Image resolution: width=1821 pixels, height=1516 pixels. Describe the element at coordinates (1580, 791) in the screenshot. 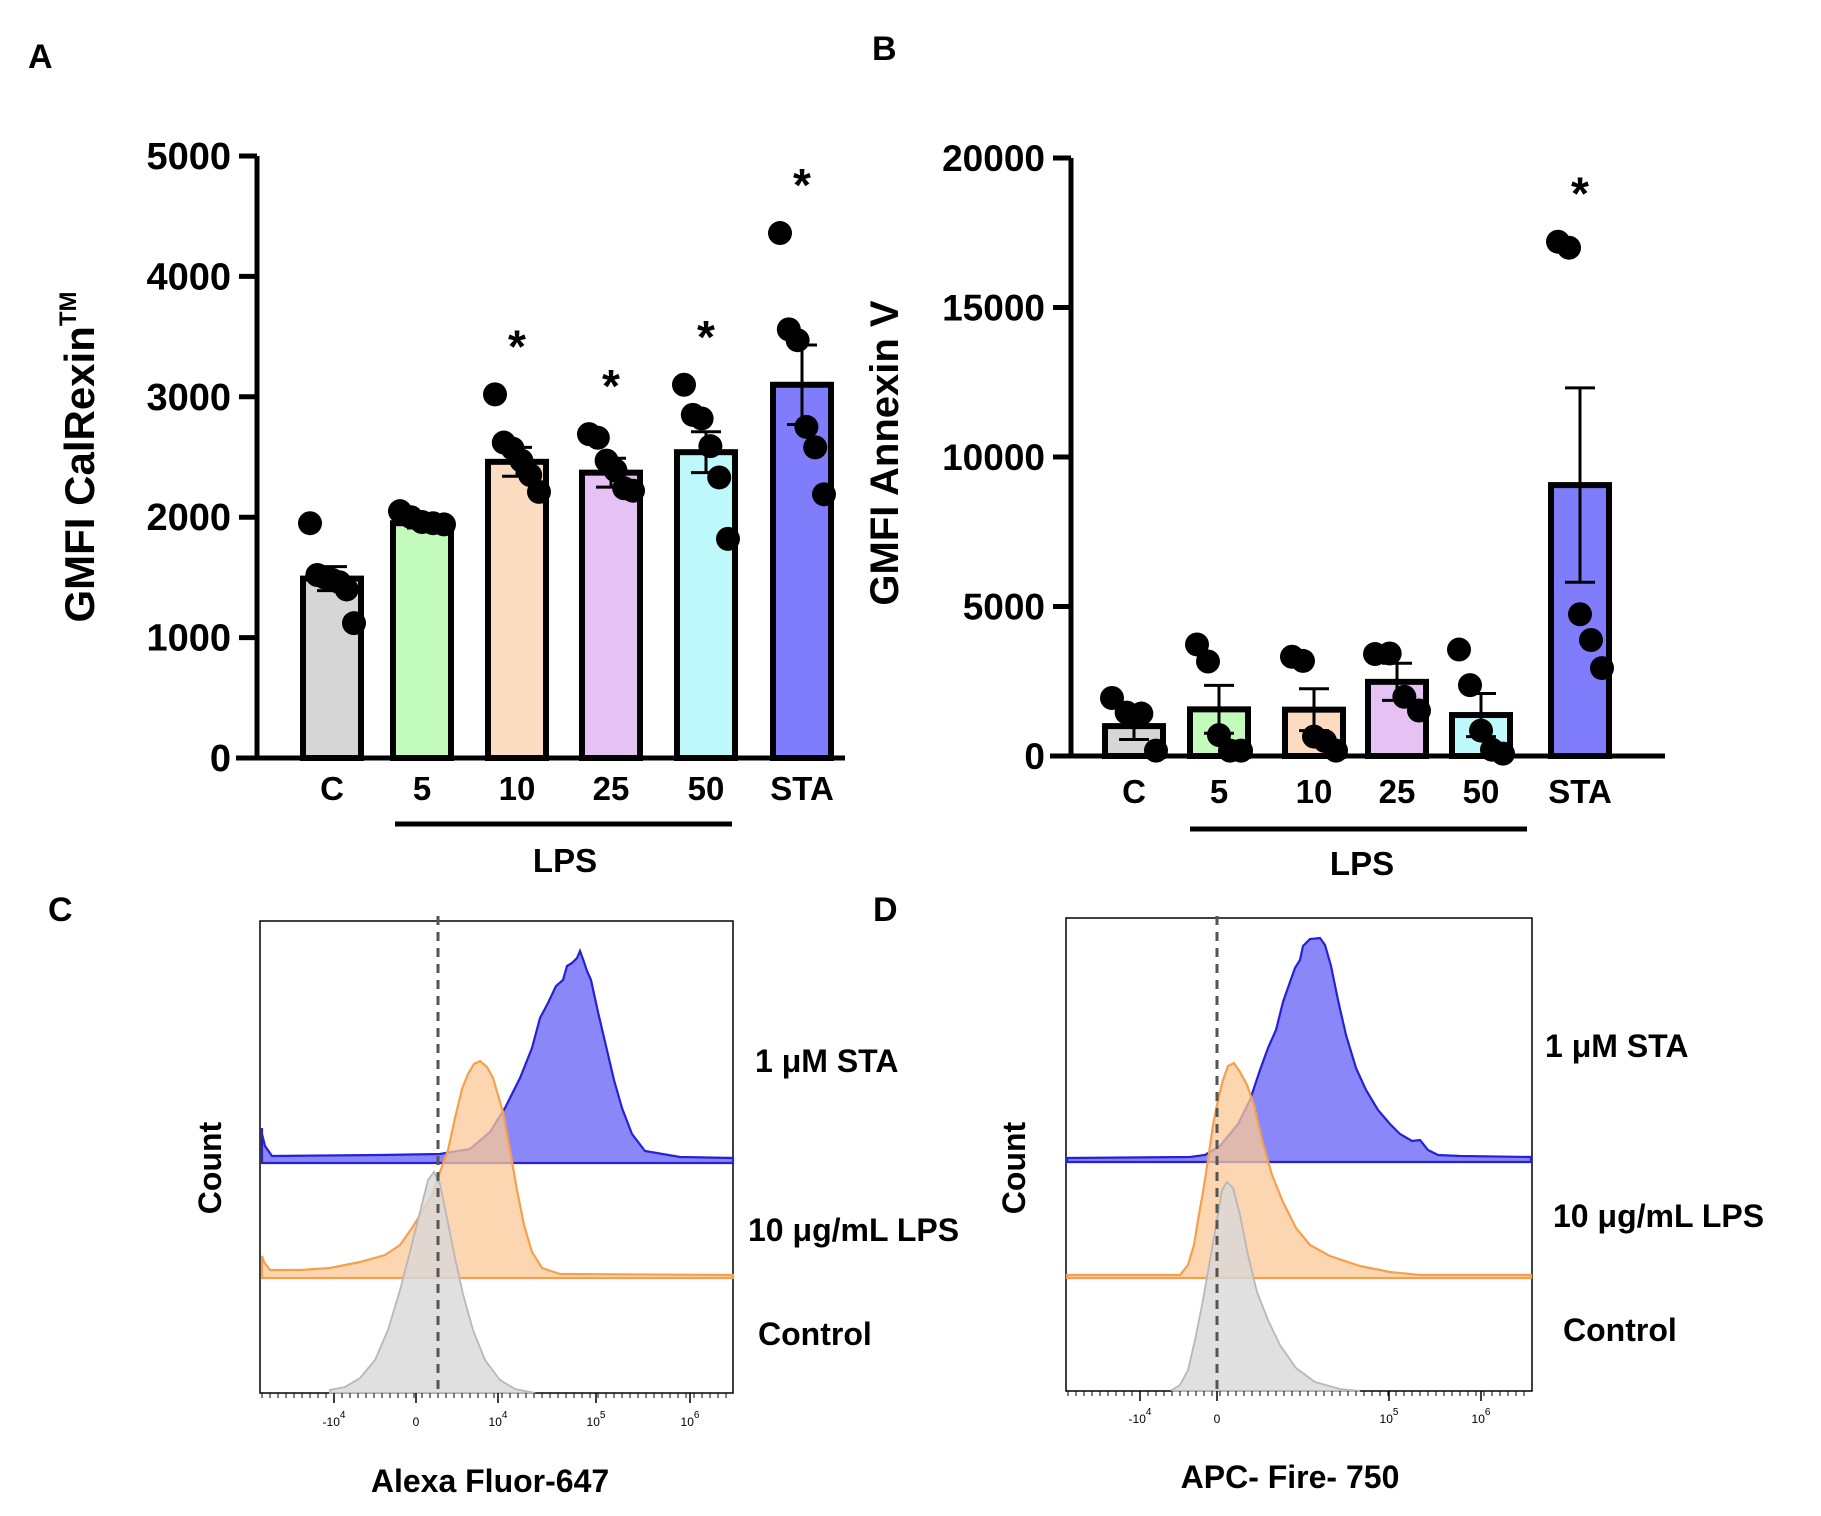

I see `panel-b-category-label: STA` at that location.